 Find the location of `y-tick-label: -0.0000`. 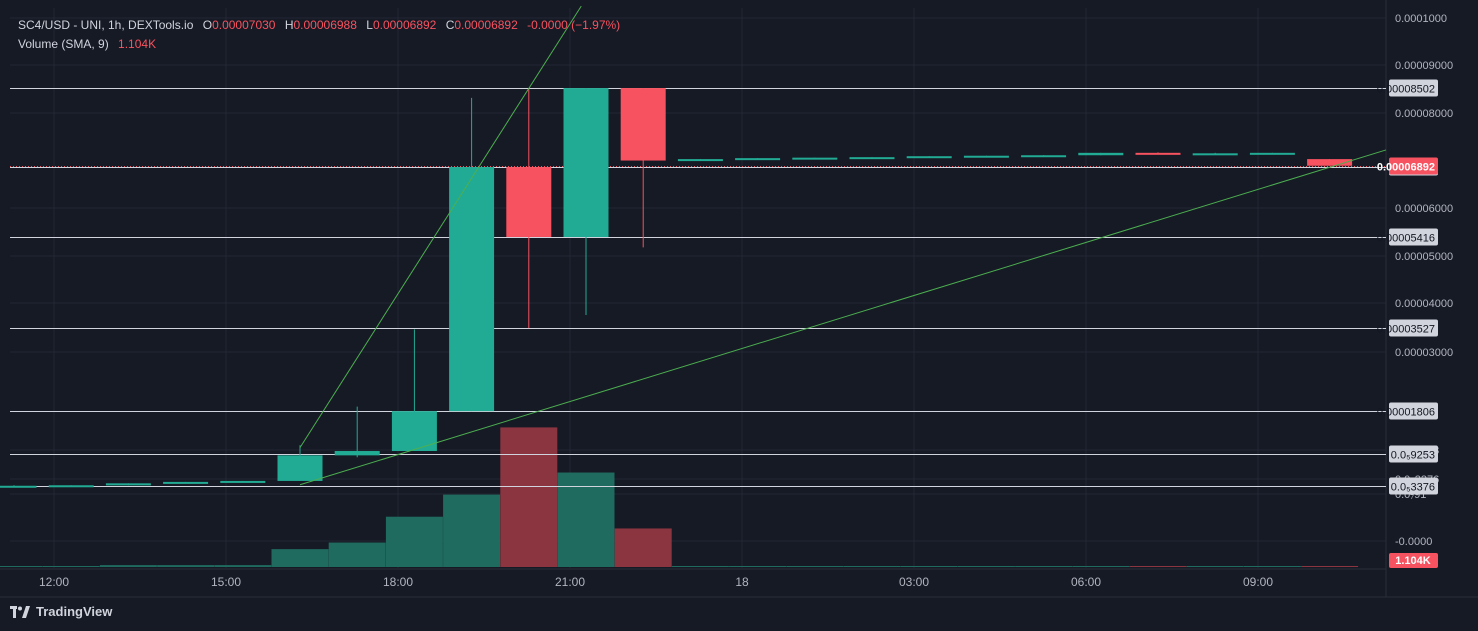

y-tick-label: -0.0000 is located at coordinates (1413, 542).